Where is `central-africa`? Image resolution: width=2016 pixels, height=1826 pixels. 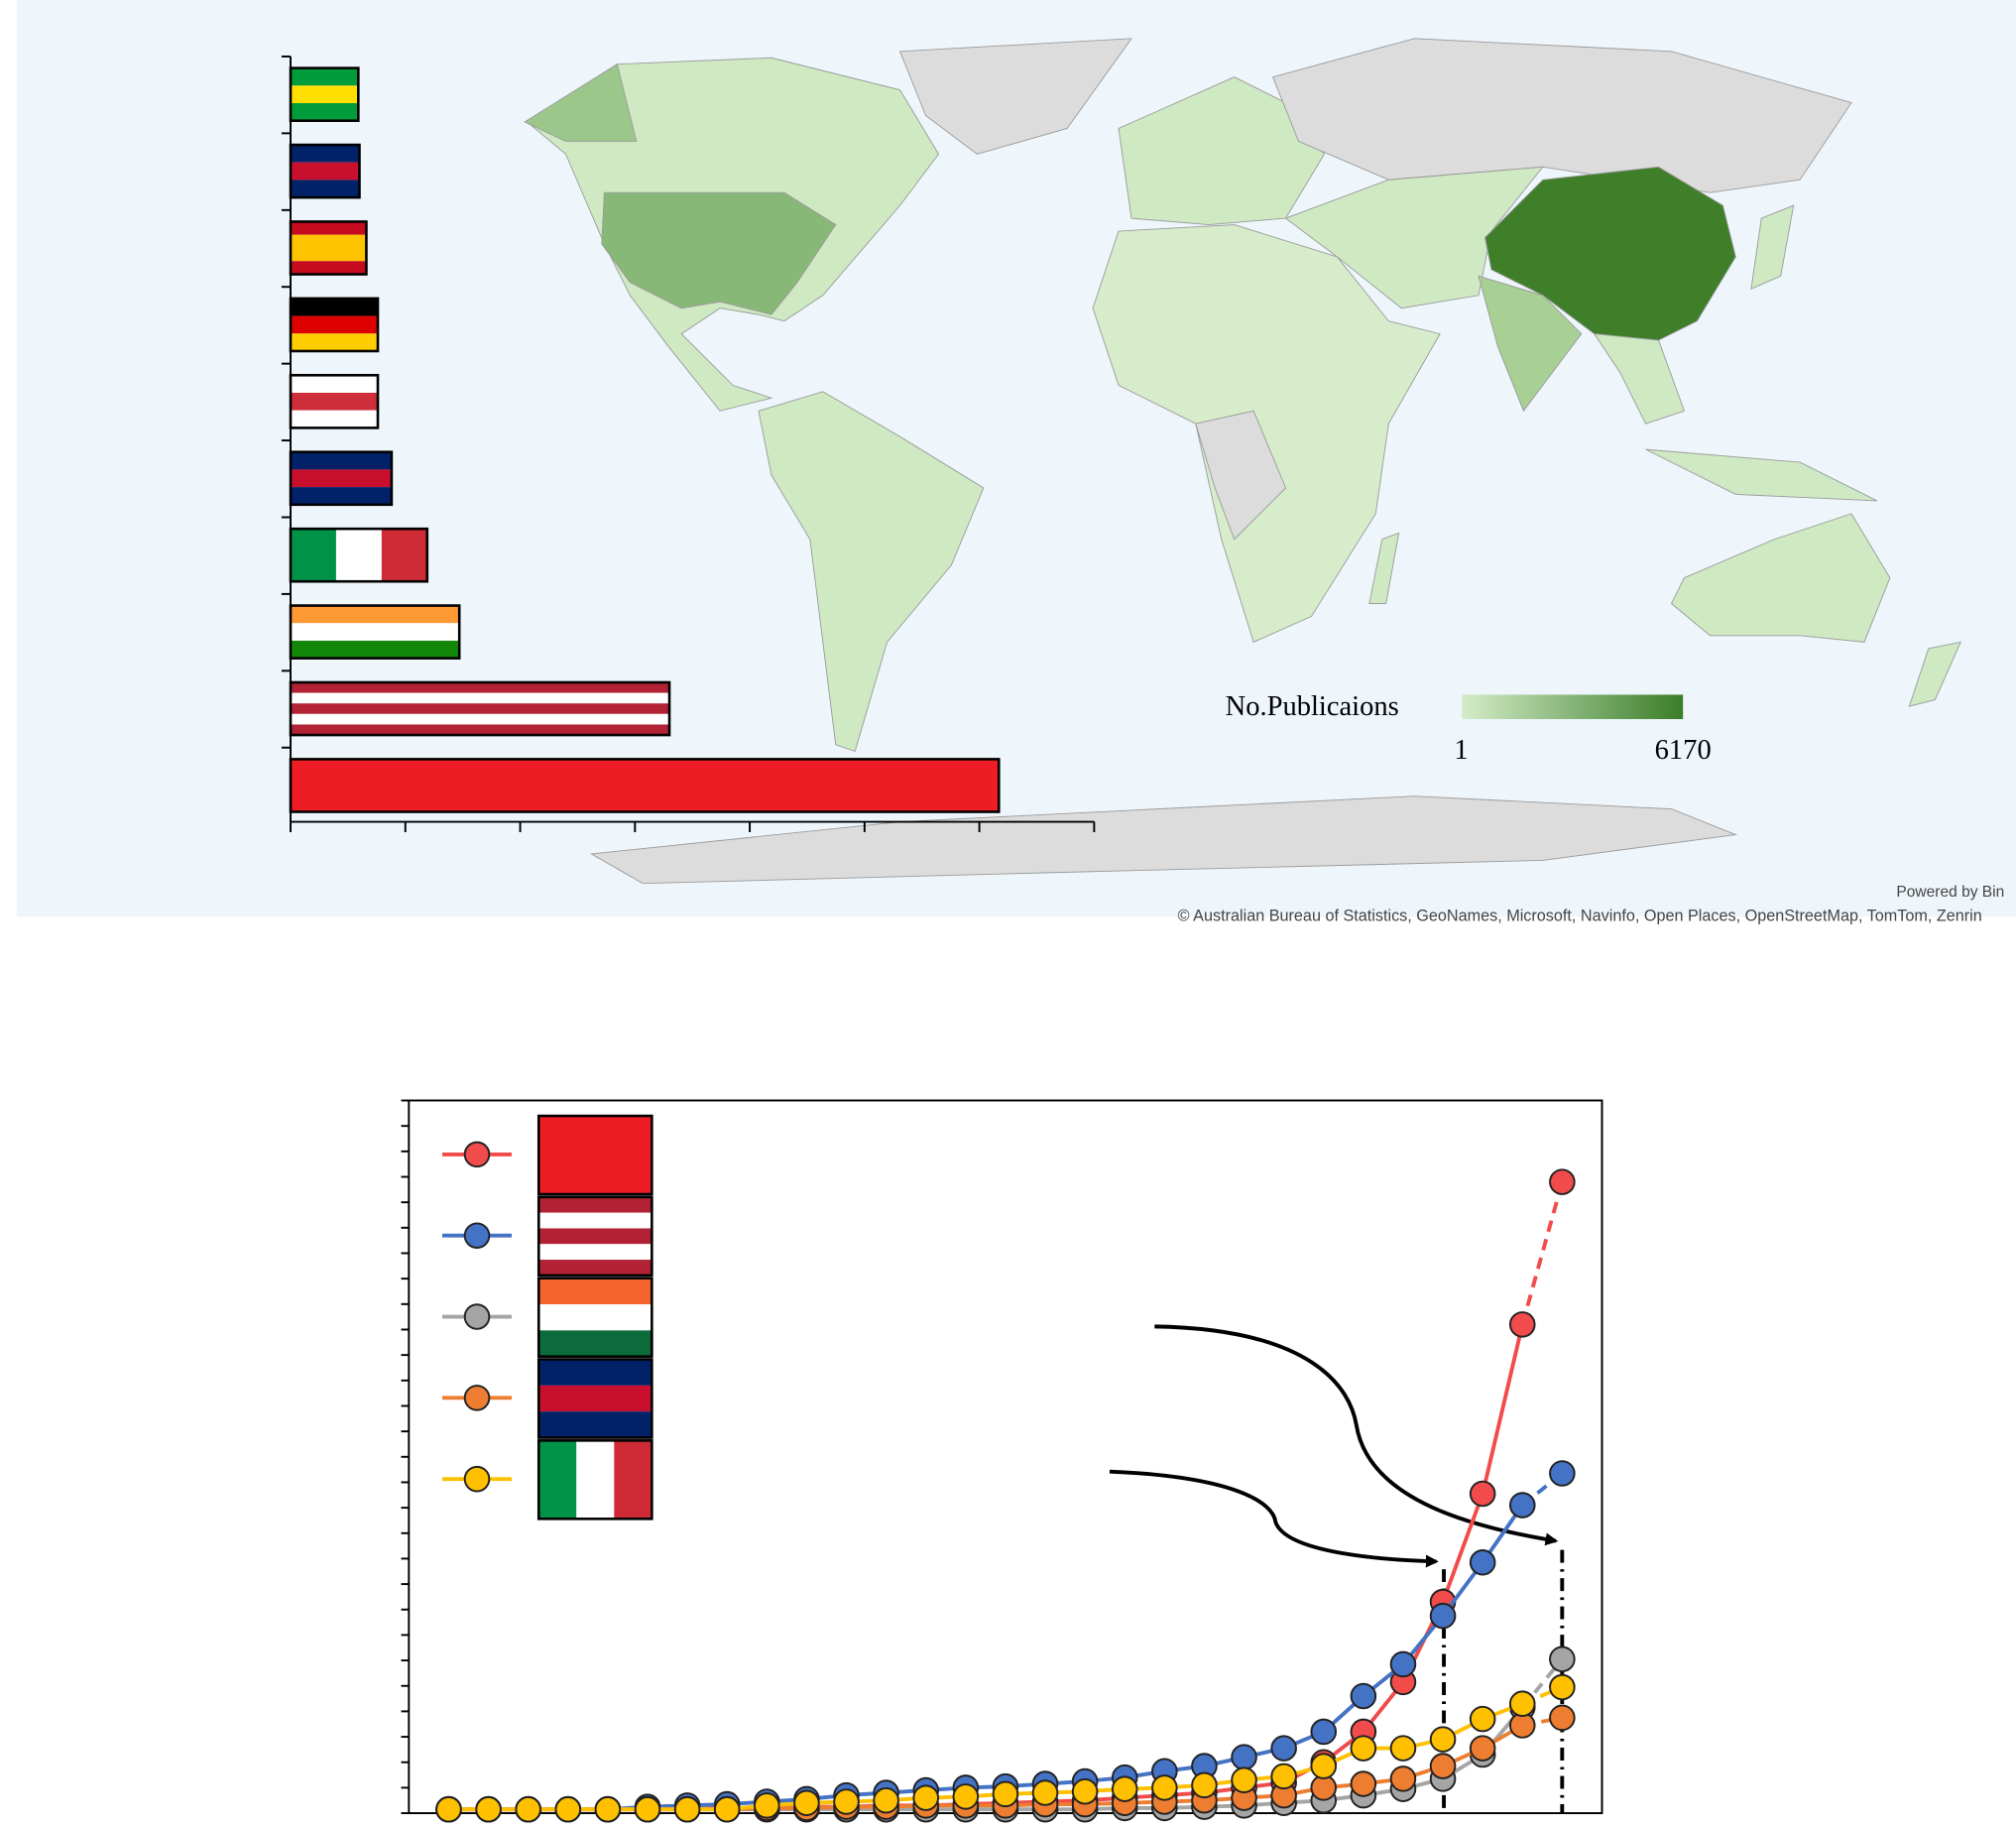
central-africa is located at coordinates (1241, 475).